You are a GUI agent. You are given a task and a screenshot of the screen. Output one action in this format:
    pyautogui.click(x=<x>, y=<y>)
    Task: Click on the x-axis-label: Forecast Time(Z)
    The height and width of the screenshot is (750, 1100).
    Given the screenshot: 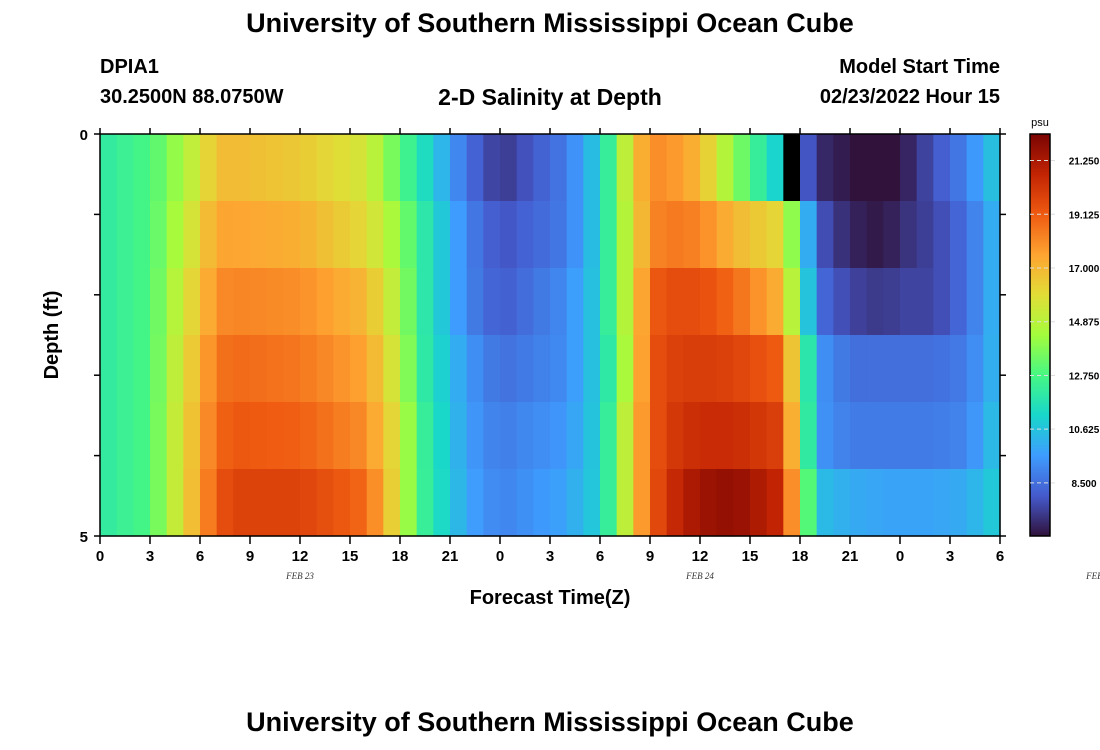 What is the action you would take?
    pyautogui.click(x=550, y=598)
    